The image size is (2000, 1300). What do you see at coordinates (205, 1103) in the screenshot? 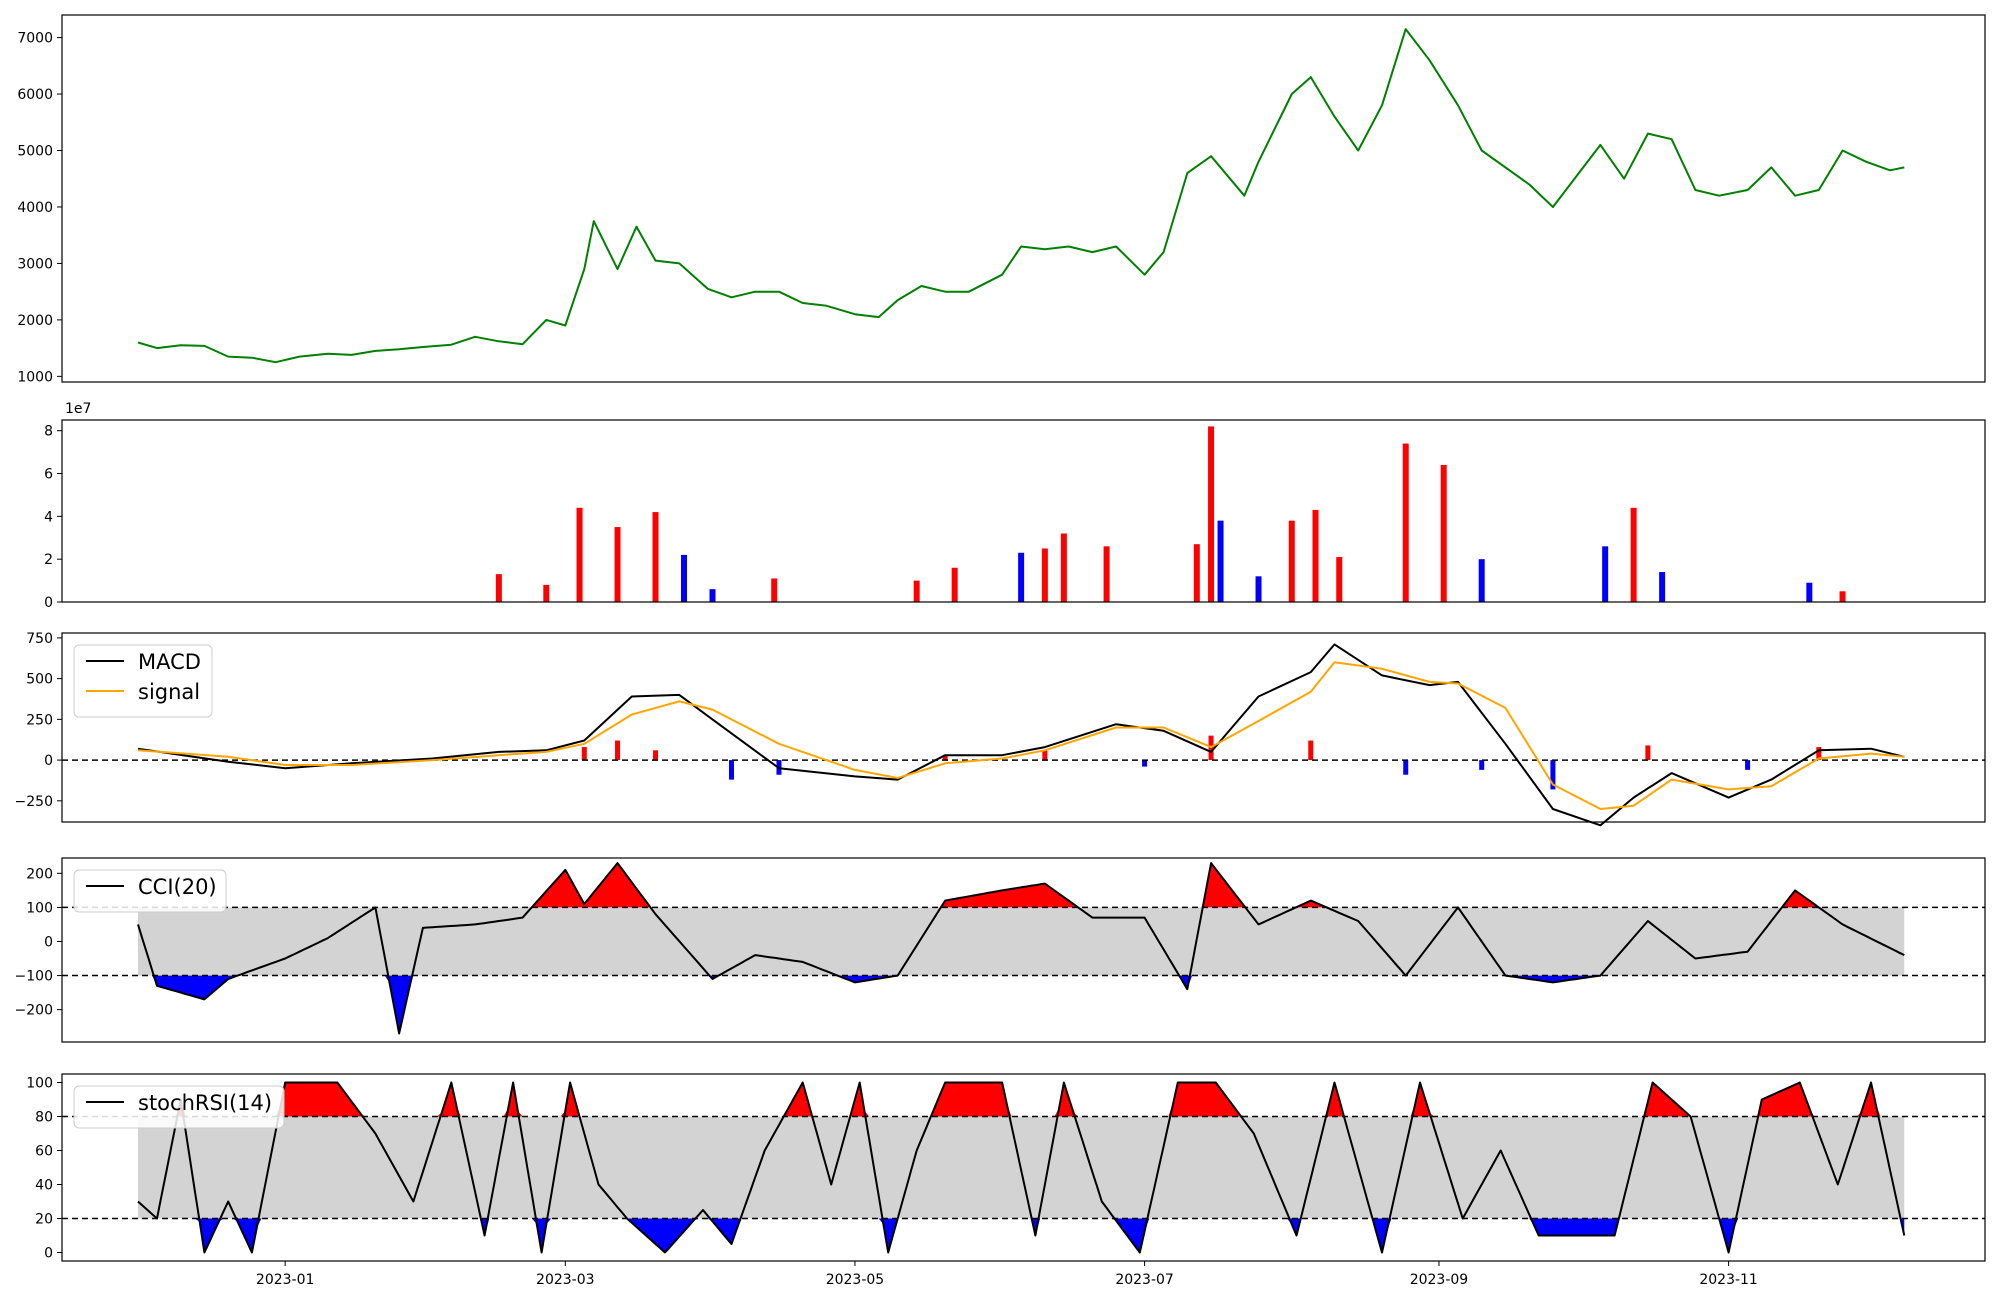
I see `stochrsi-legend-label: stochRSI(14)` at bounding box center [205, 1103].